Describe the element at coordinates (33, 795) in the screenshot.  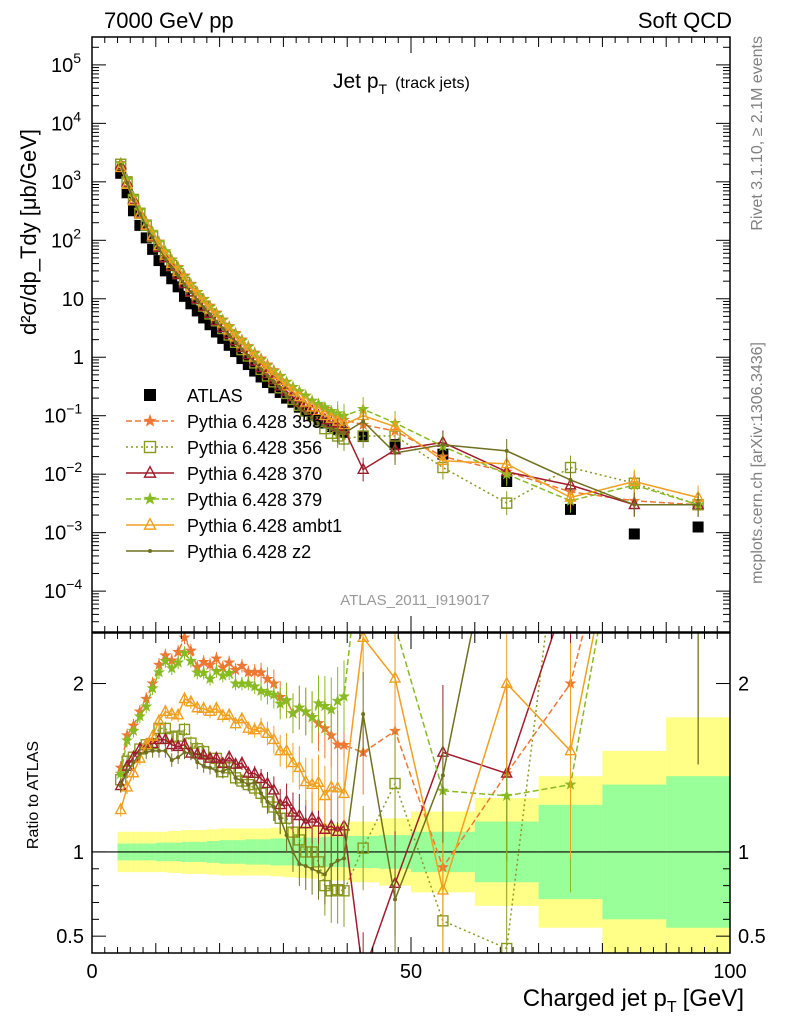
I see `ratio-y-axis-label: Ratio to ATLAS` at that location.